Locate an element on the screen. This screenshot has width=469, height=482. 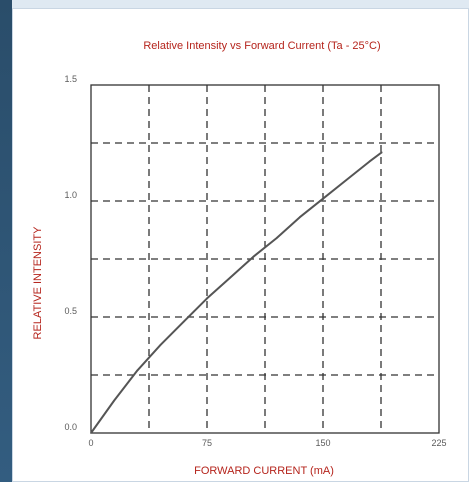
x-tick-label-0: 0 is located at coordinates (90, 443).